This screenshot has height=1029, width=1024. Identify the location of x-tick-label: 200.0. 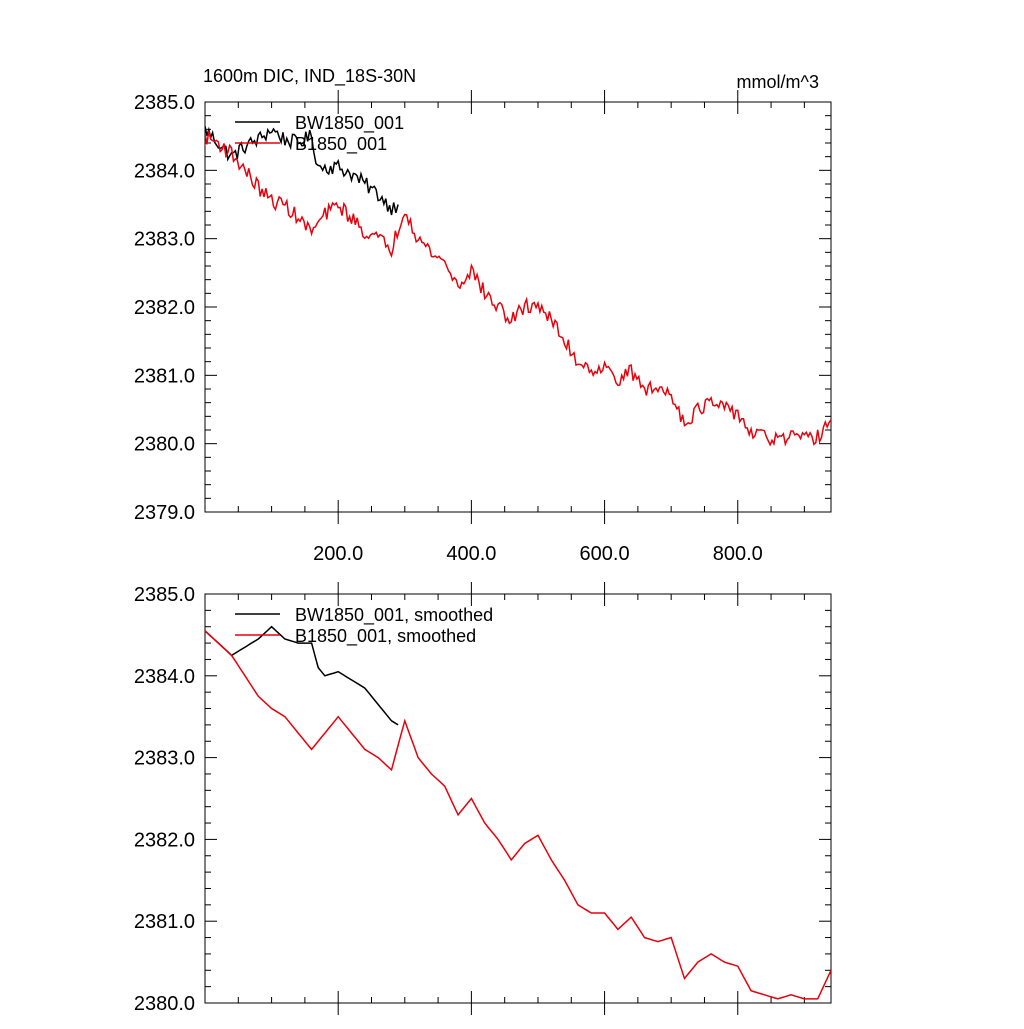
(338, 554).